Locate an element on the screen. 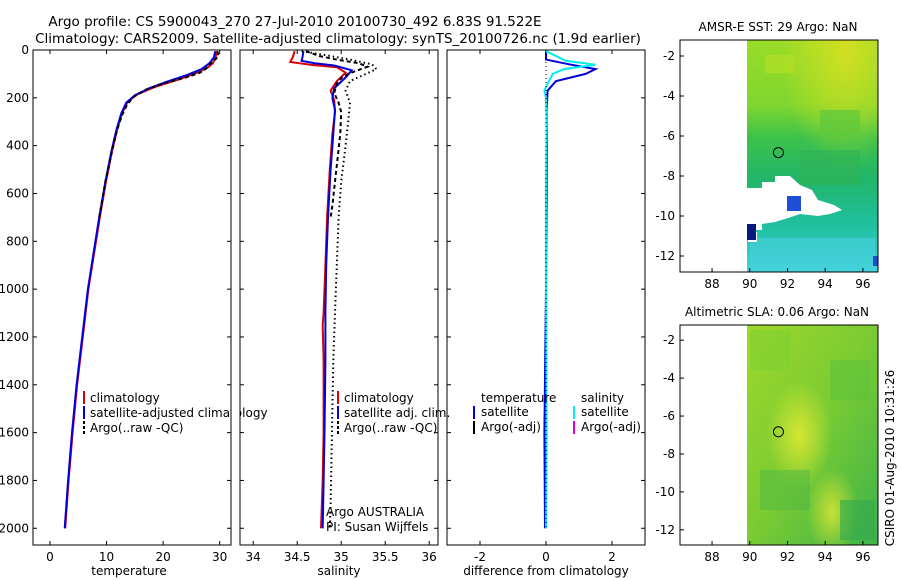 This screenshot has height=580, width=900. x-tick-label: 2 is located at coordinates (612, 557).